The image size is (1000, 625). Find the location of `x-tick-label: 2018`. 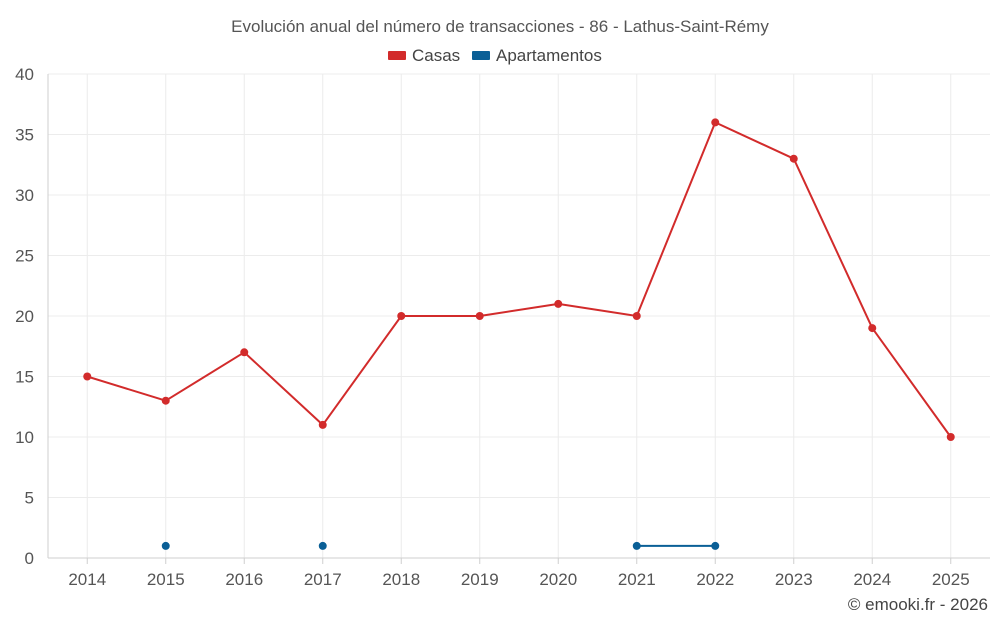

x-tick-label: 2018 is located at coordinates (401, 579).